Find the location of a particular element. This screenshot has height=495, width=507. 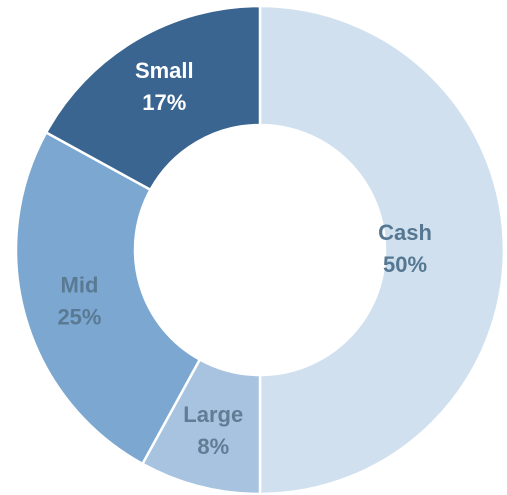

slice-label: Mid is located at coordinates (80, 284).